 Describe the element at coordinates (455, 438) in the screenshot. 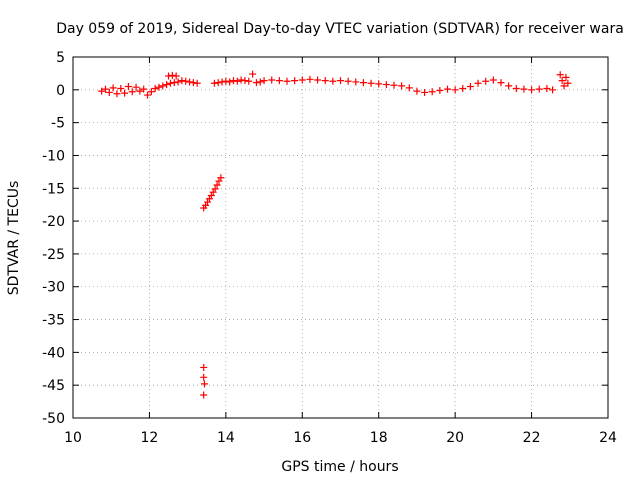

I see `x-tick-label: 20` at that location.